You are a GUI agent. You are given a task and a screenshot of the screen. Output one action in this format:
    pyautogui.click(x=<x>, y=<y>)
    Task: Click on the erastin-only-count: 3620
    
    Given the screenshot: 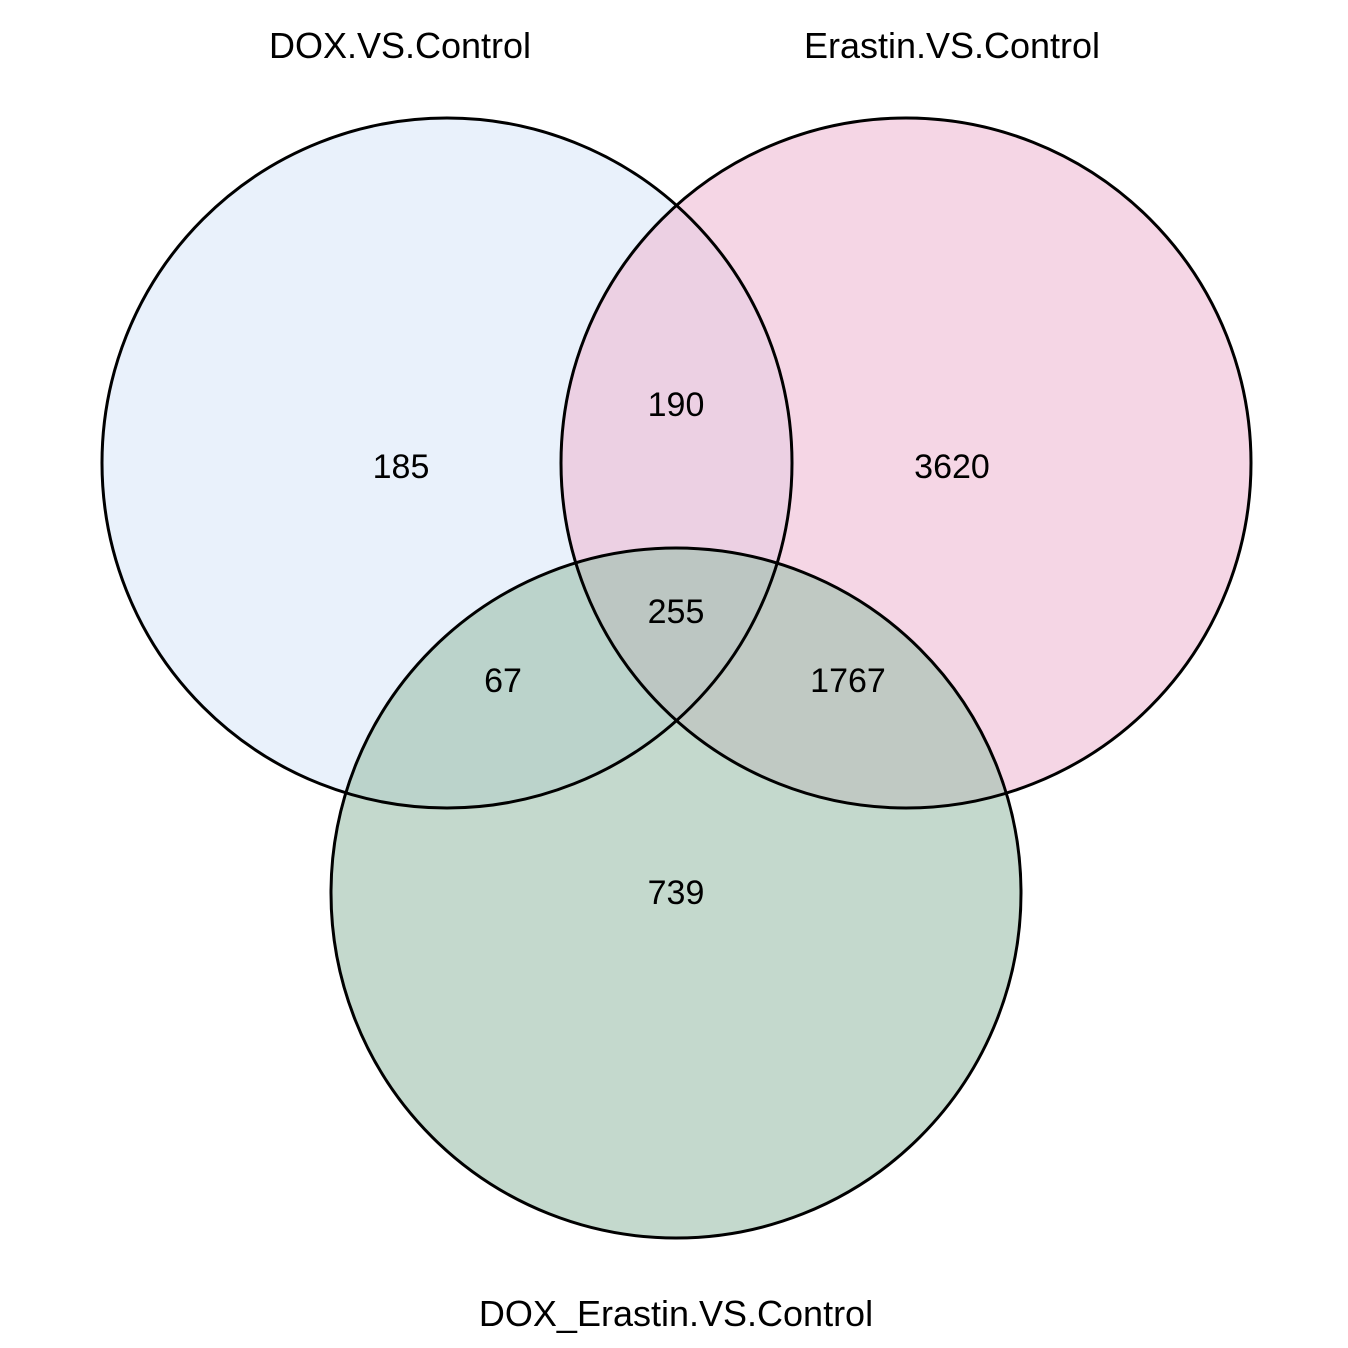 What is the action you would take?
    pyautogui.click(x=952, y=467)
    